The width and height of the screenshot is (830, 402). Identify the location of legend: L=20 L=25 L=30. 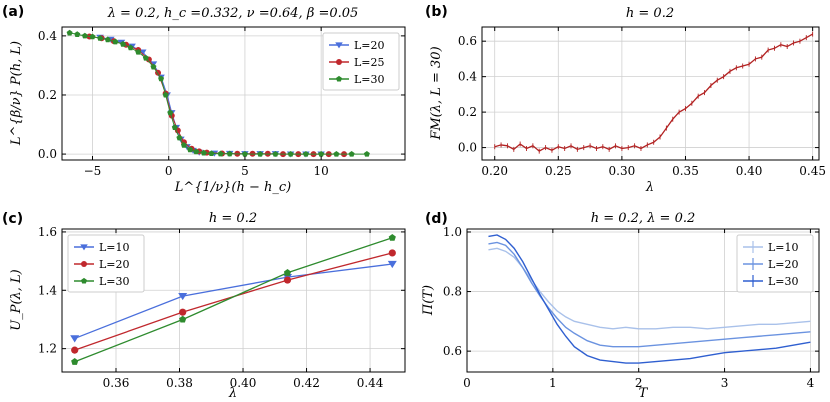
(361, 61).